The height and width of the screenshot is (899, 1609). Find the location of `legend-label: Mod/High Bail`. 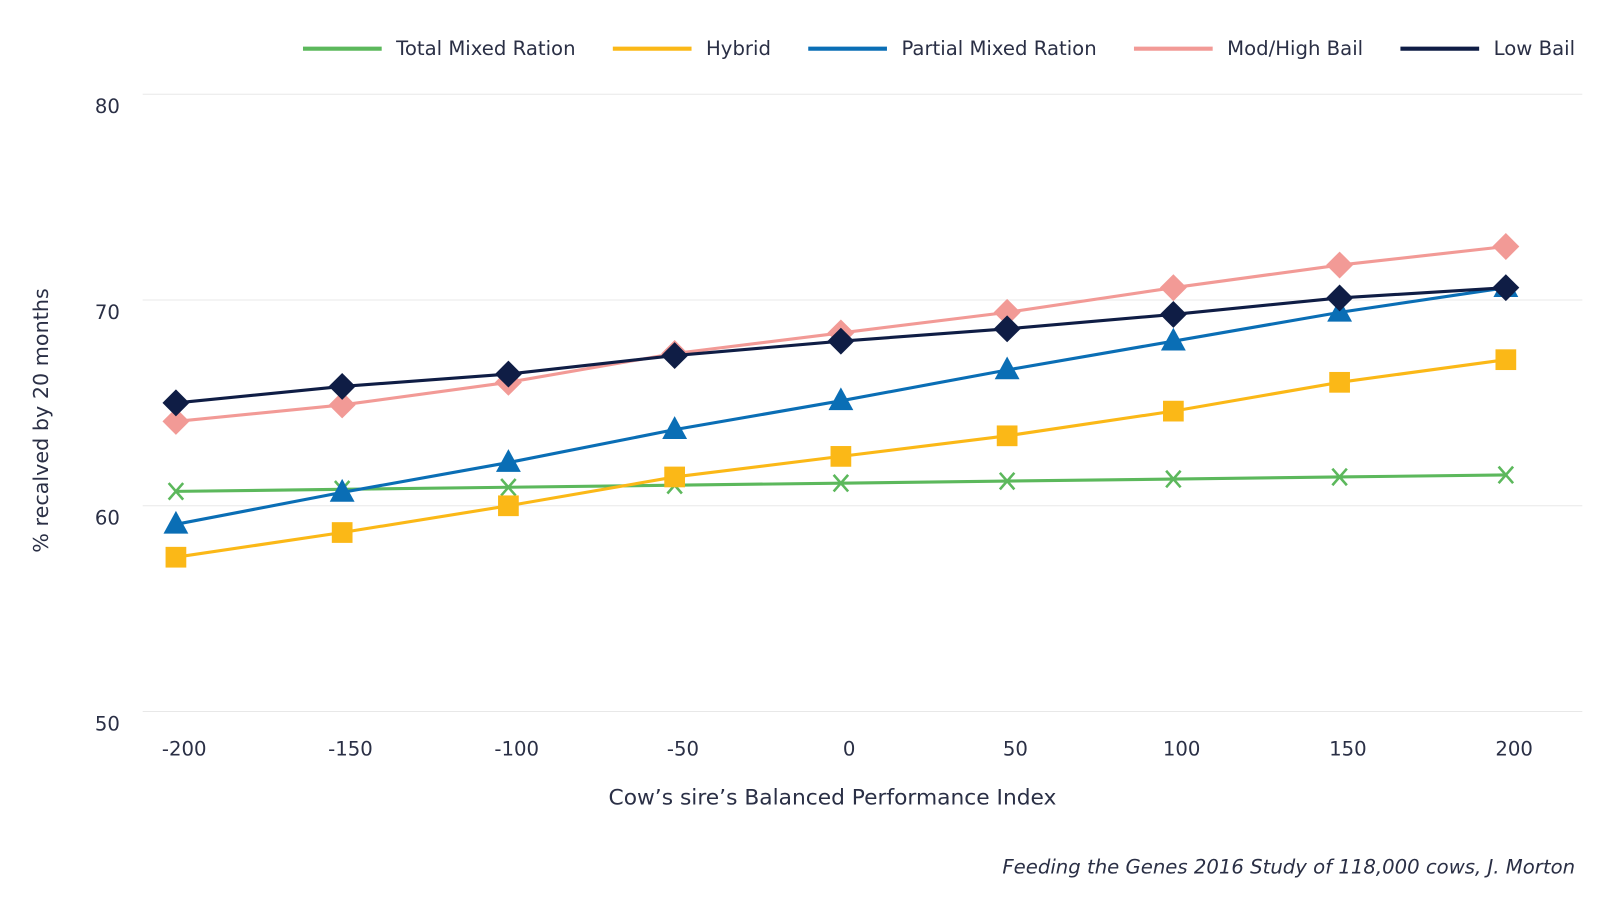

legend-label: Mod/High Bail is located at coordinates (1295, 48).